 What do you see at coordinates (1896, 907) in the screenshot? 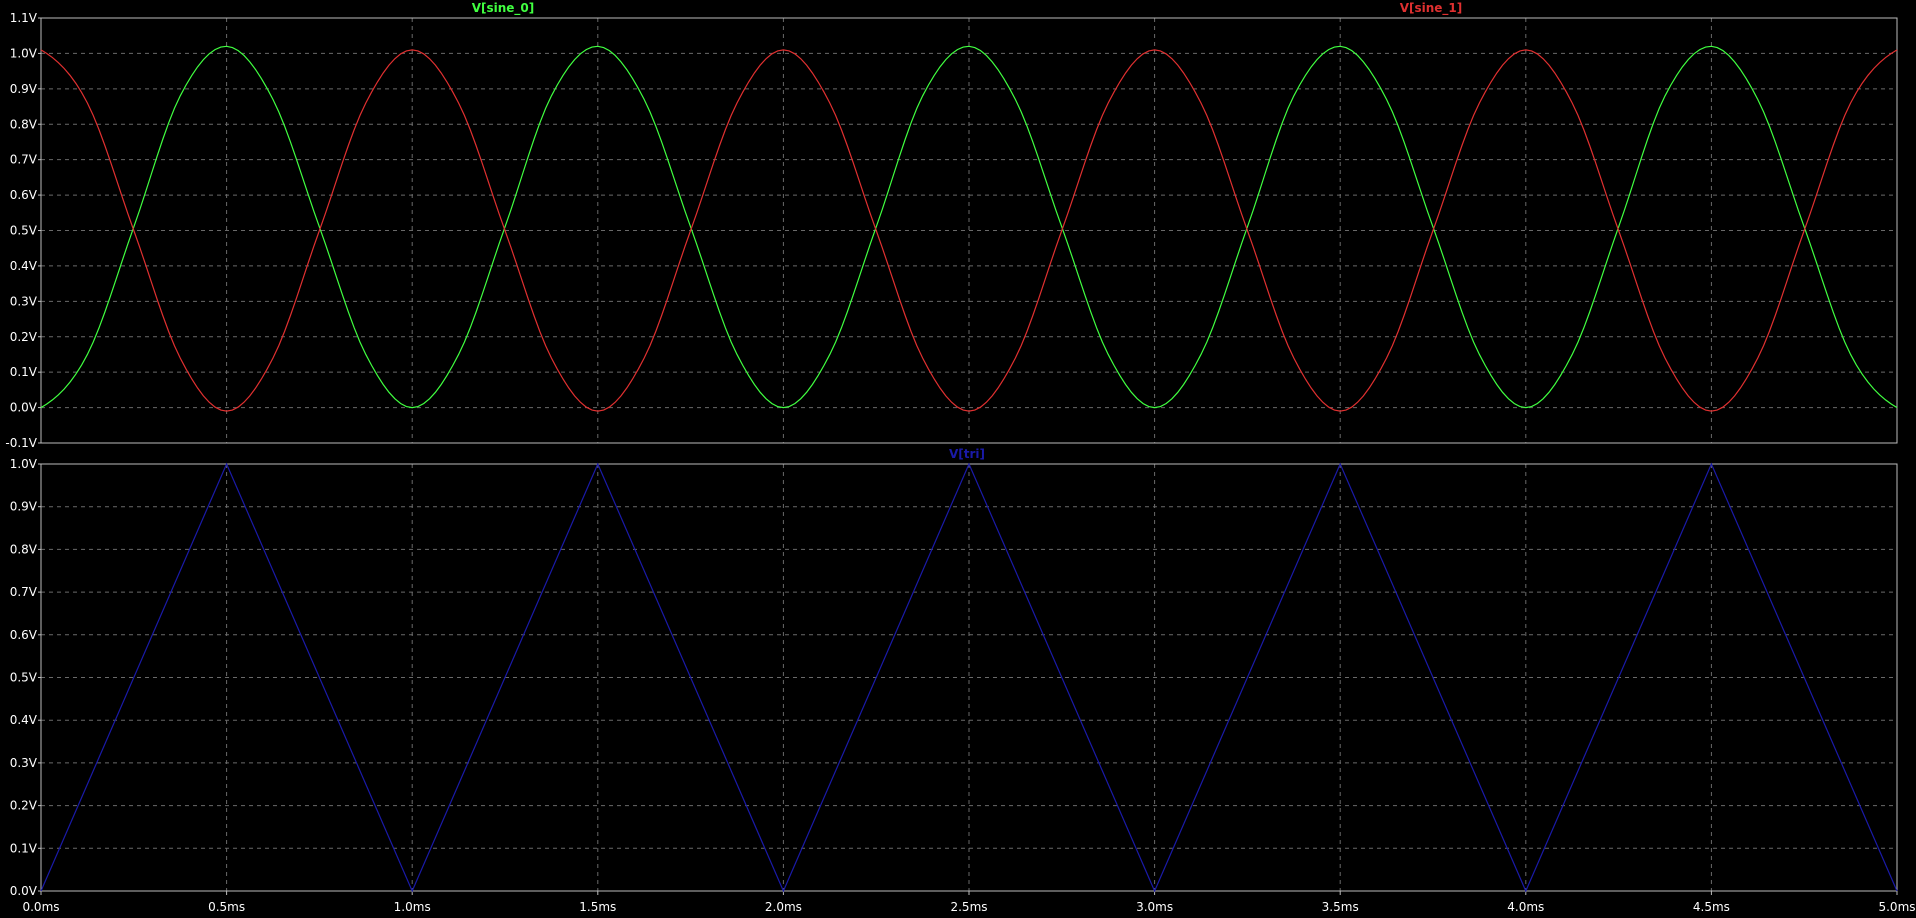
I see `x-tick-label: 5.0ms` at bounding box center [1896, 907].